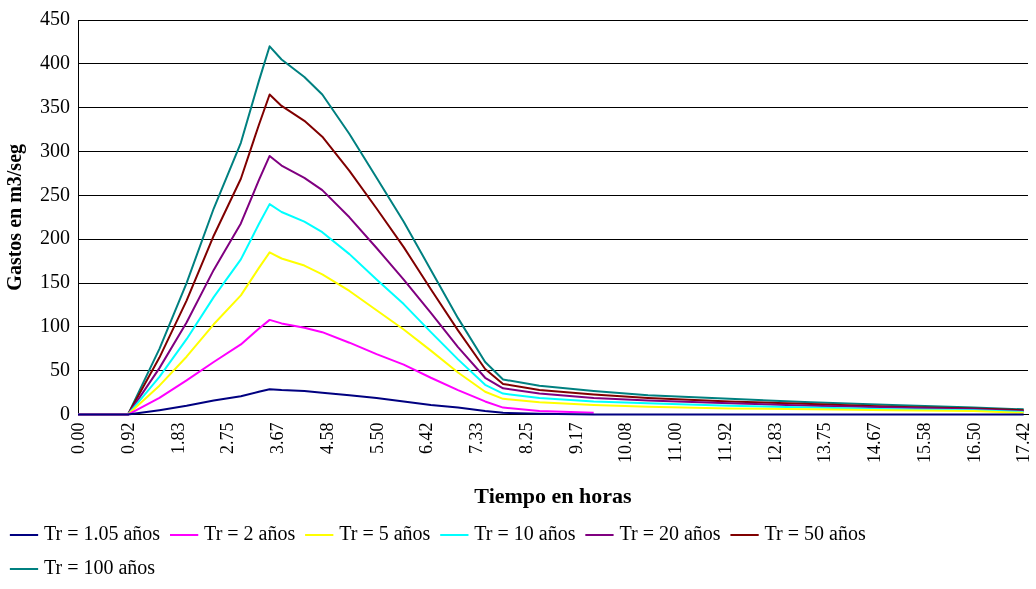 The height and width of the screenshot is (589, 1036). Describe the element at coordinates (874, 443) in the screenshot. I see `x-tick-label: 14.67` at that location.